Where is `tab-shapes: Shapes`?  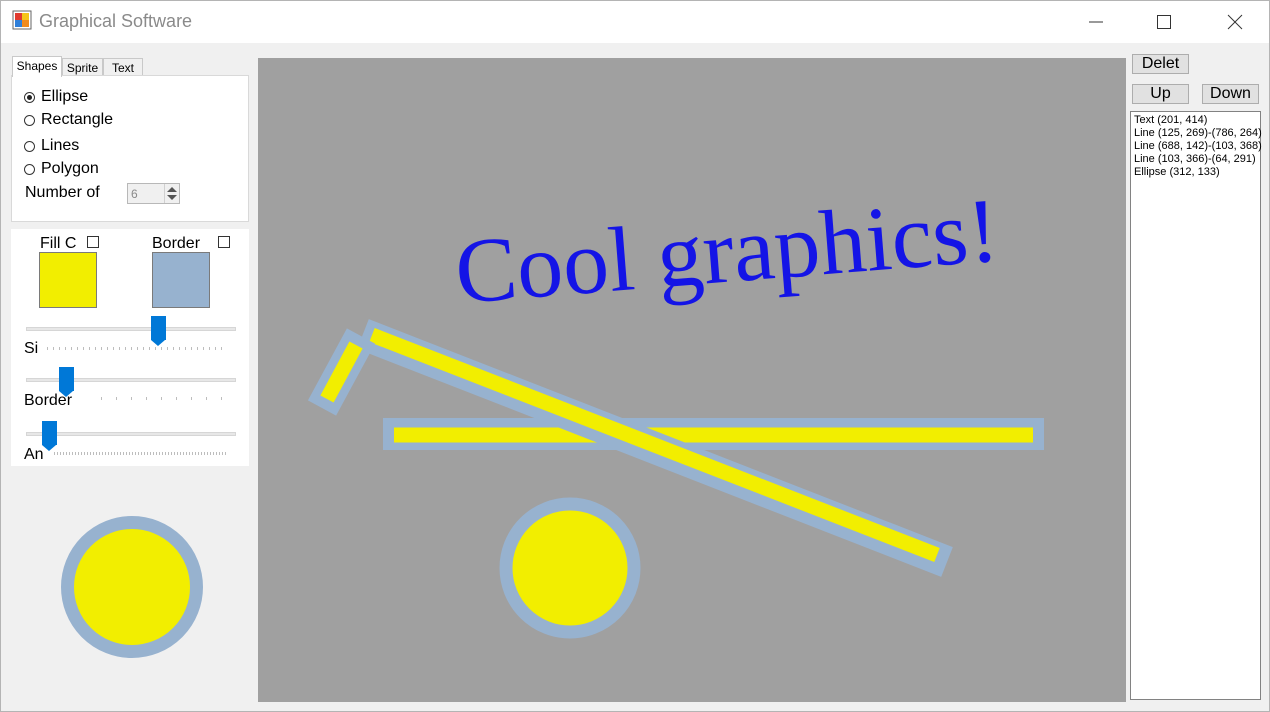 tab-shapes: Shapes is located at coordinates (37, 66).